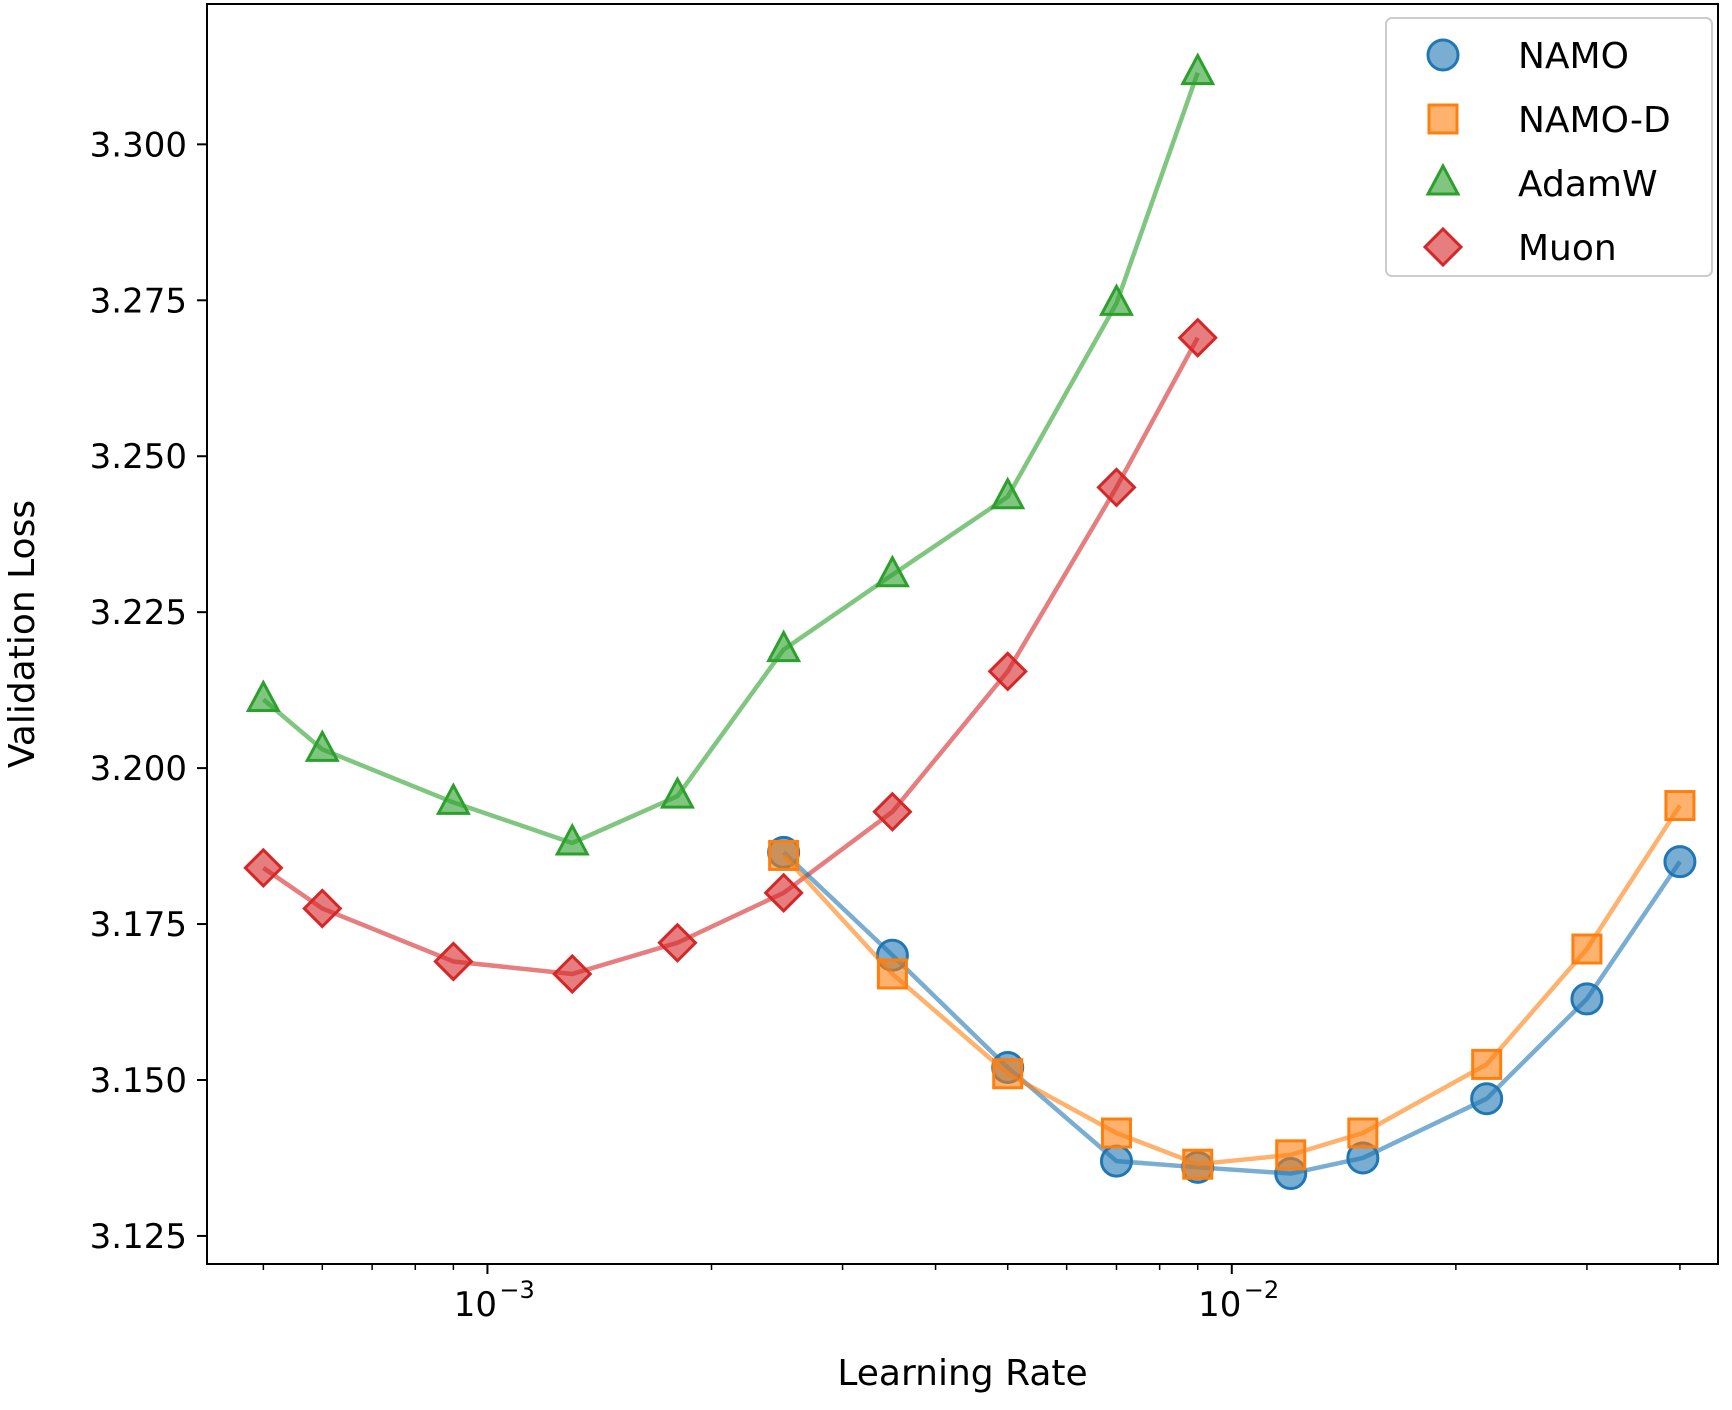  I want to click on y-tick-label: 3.250, so click(138, 457).